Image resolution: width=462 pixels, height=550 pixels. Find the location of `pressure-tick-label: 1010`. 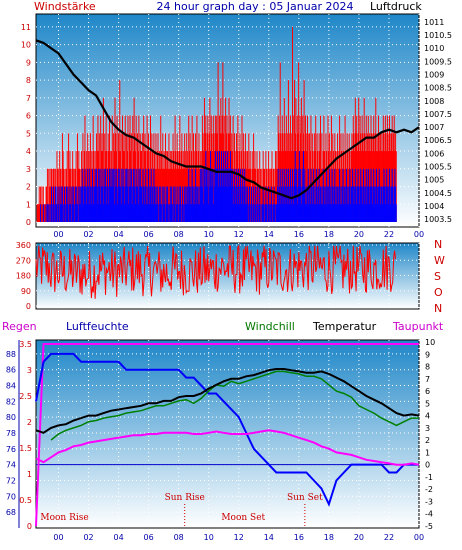

pressure-tick-label: 1010 is located at coordinates (434, 48).